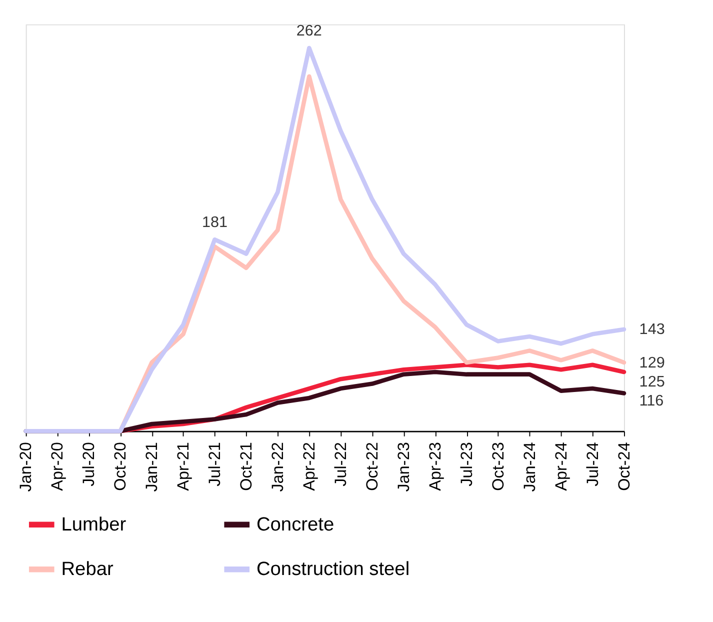 This screenshot has width=713, height=622. I want to click on x-tick-label: Oct-24, so click(624, 466).